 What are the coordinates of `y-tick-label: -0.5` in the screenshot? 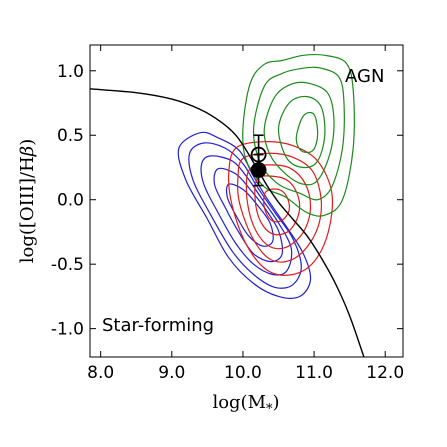 It's located at (67, 265).